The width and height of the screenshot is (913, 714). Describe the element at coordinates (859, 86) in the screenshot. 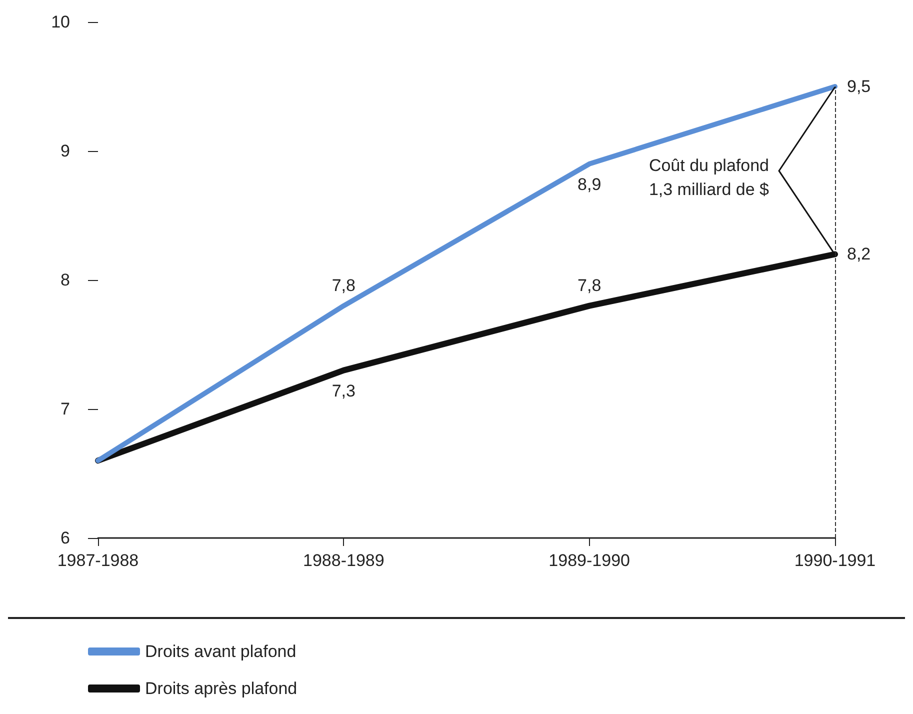

I see `data-label: 9,5` at that location.